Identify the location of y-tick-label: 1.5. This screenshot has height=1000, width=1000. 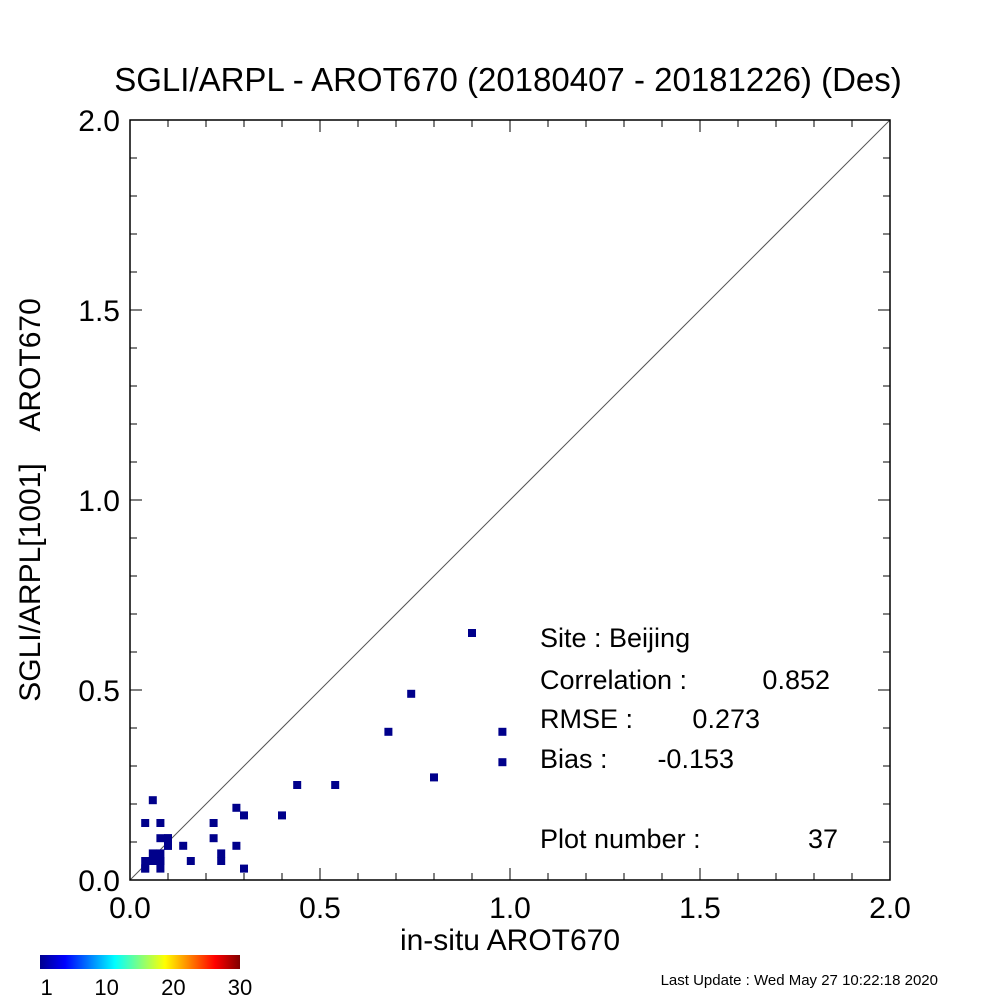
(99, 311).